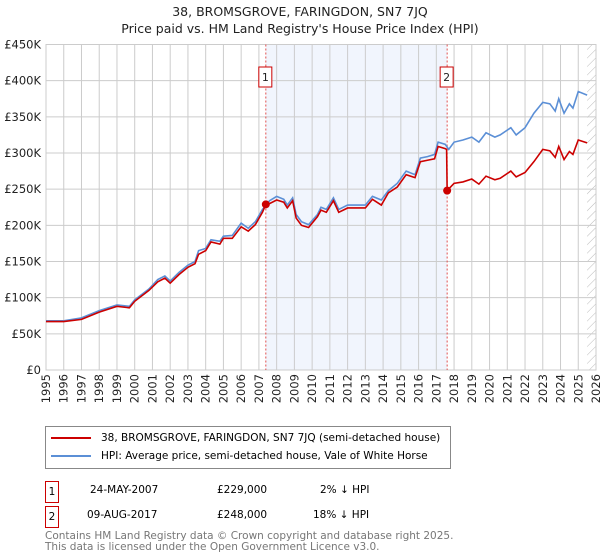 The image size is (600, 560). I want to click on x-tick-label: 2007, so click(259, 388).